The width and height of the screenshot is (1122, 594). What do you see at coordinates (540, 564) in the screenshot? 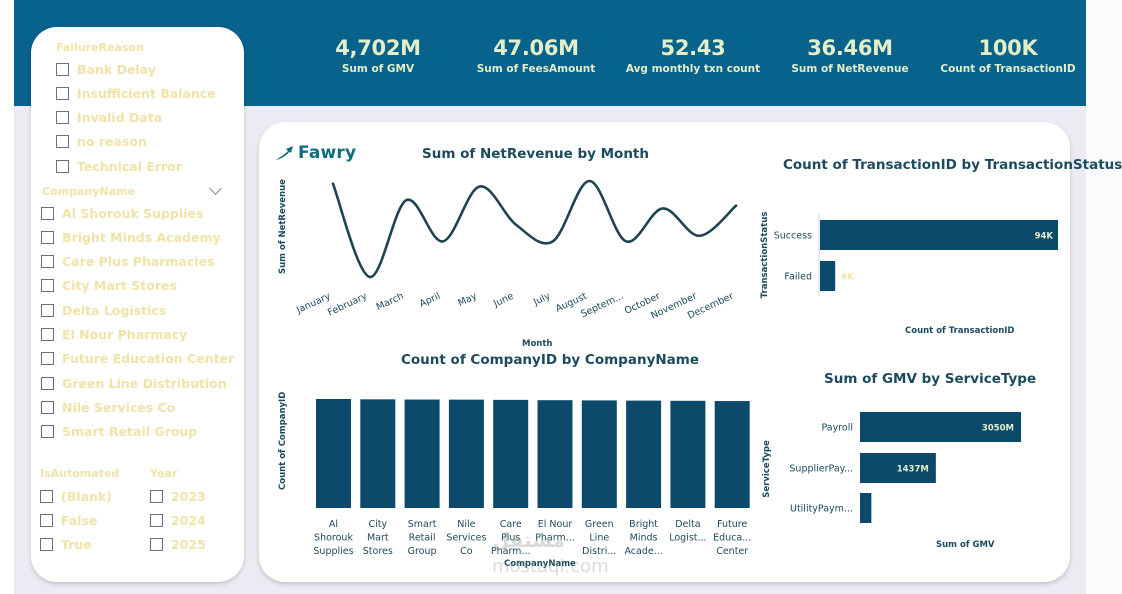
I see `x-axis-label-companyname: CompanyName` at bounding box center [540, 564].